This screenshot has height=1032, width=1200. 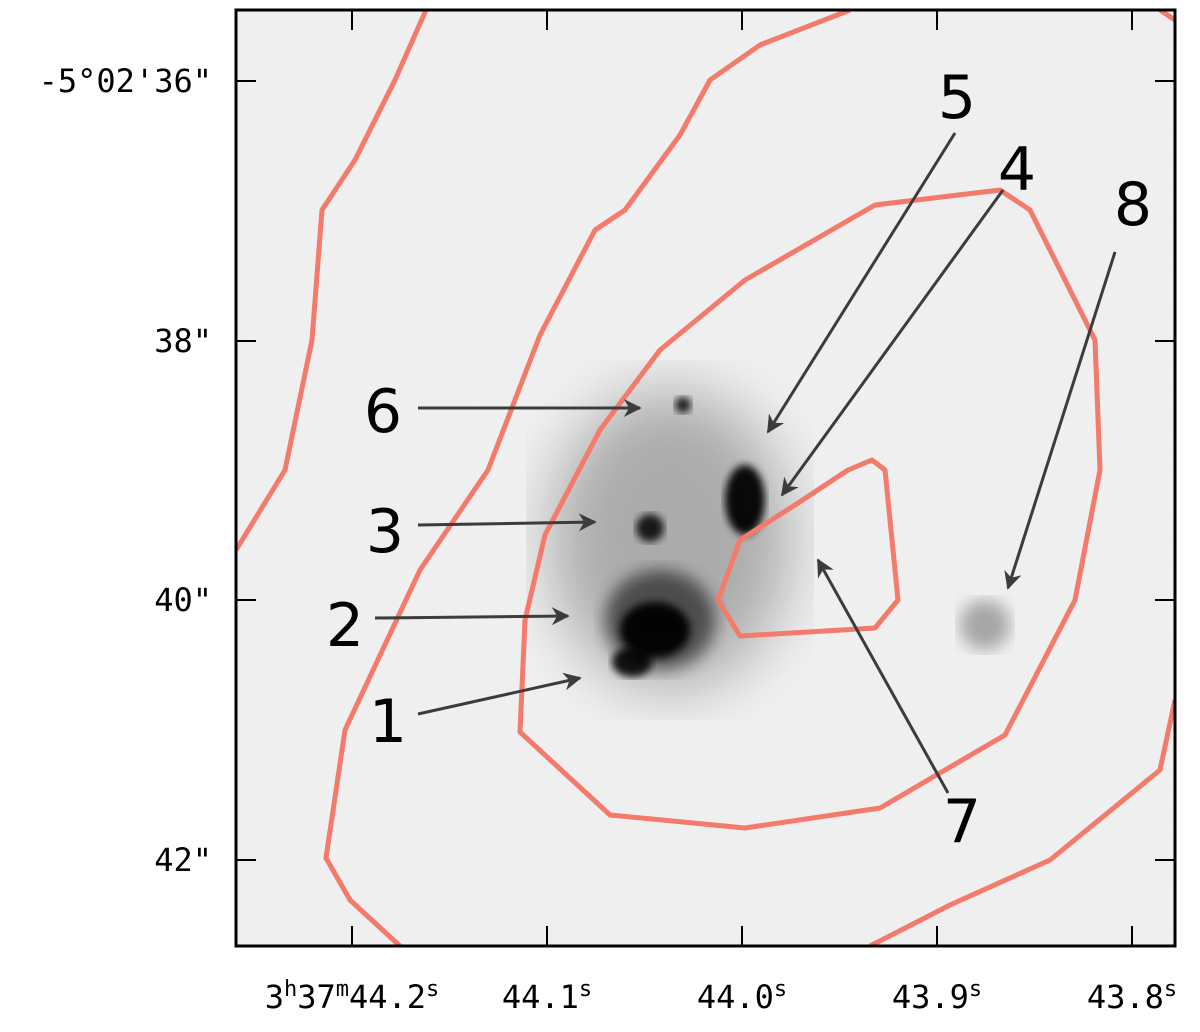 I want to click on object-label: 4, so click(x=1017, y=170).